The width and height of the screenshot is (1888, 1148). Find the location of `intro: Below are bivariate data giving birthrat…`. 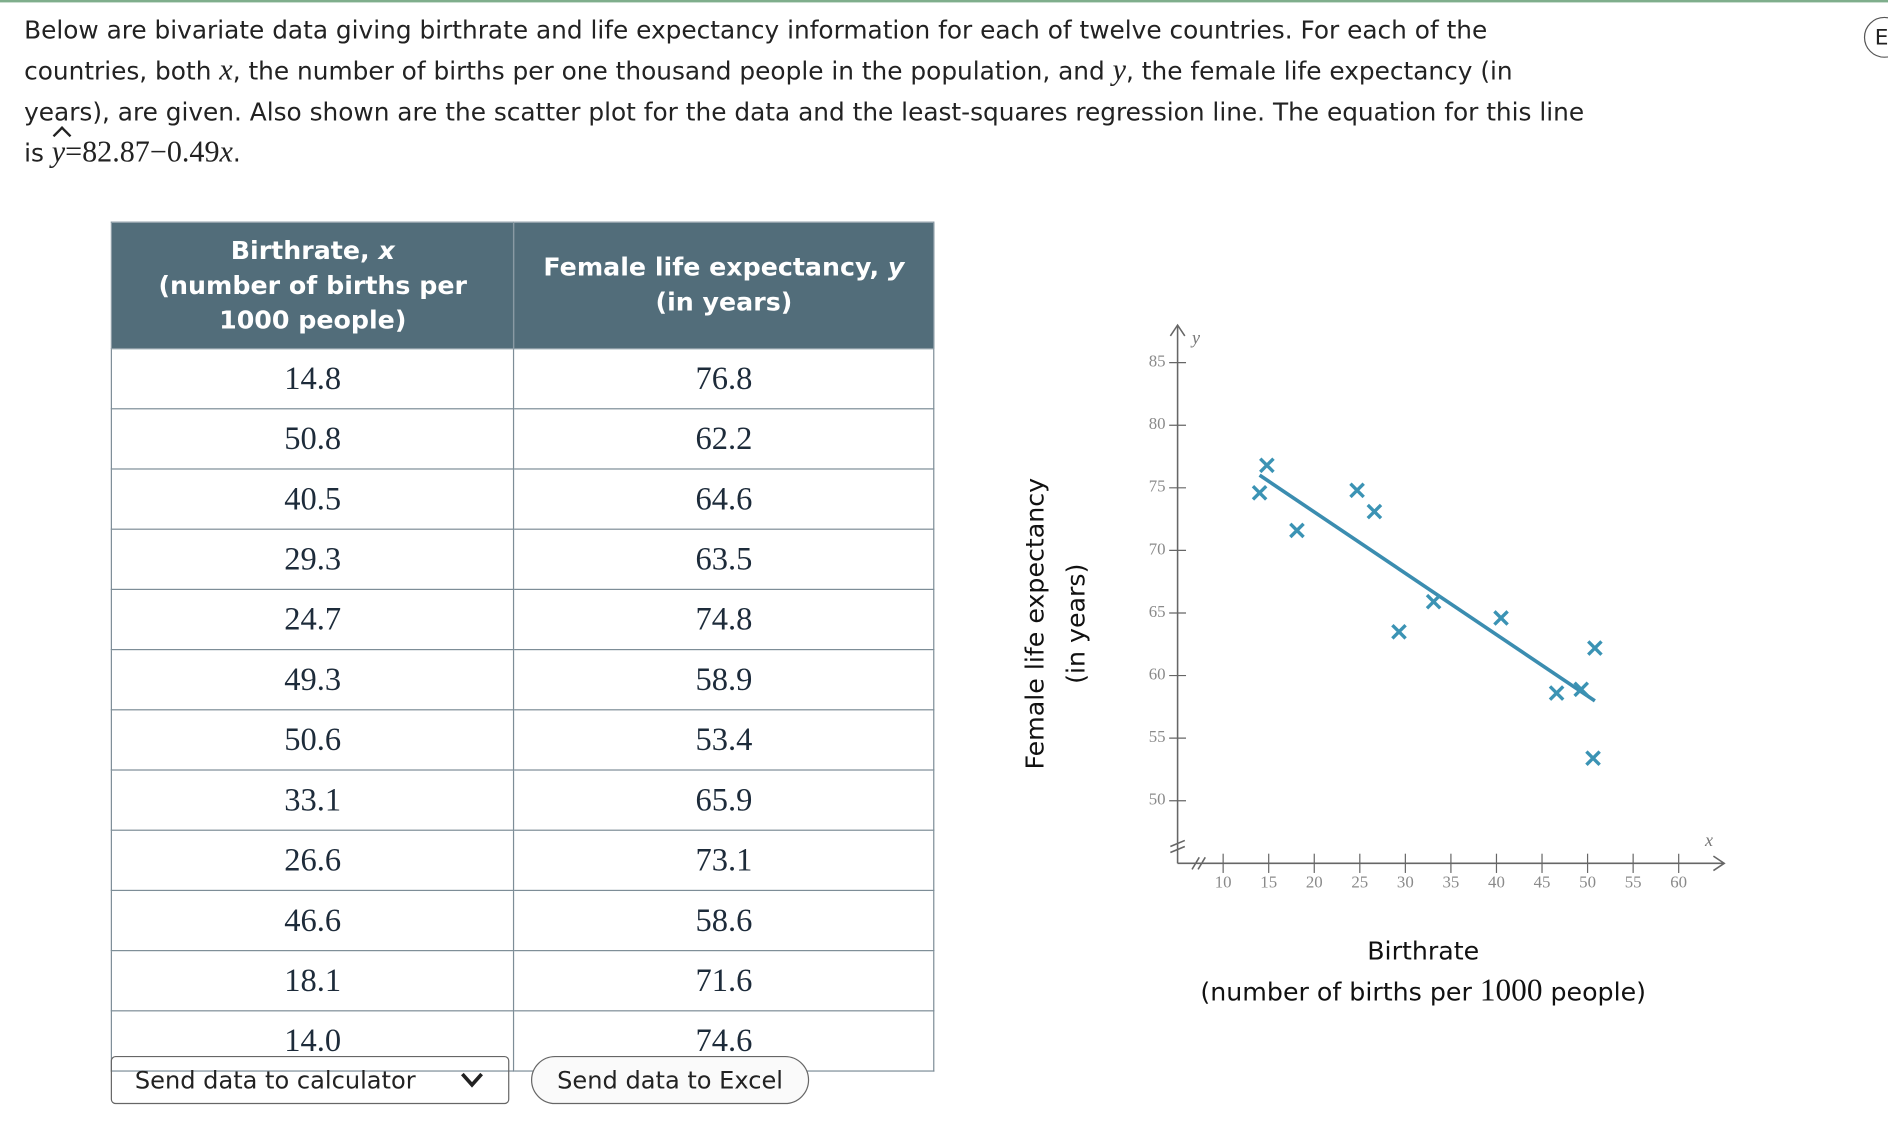

intro: Below are bivariate data giving birthrat… is located at coordinates (804, 92).